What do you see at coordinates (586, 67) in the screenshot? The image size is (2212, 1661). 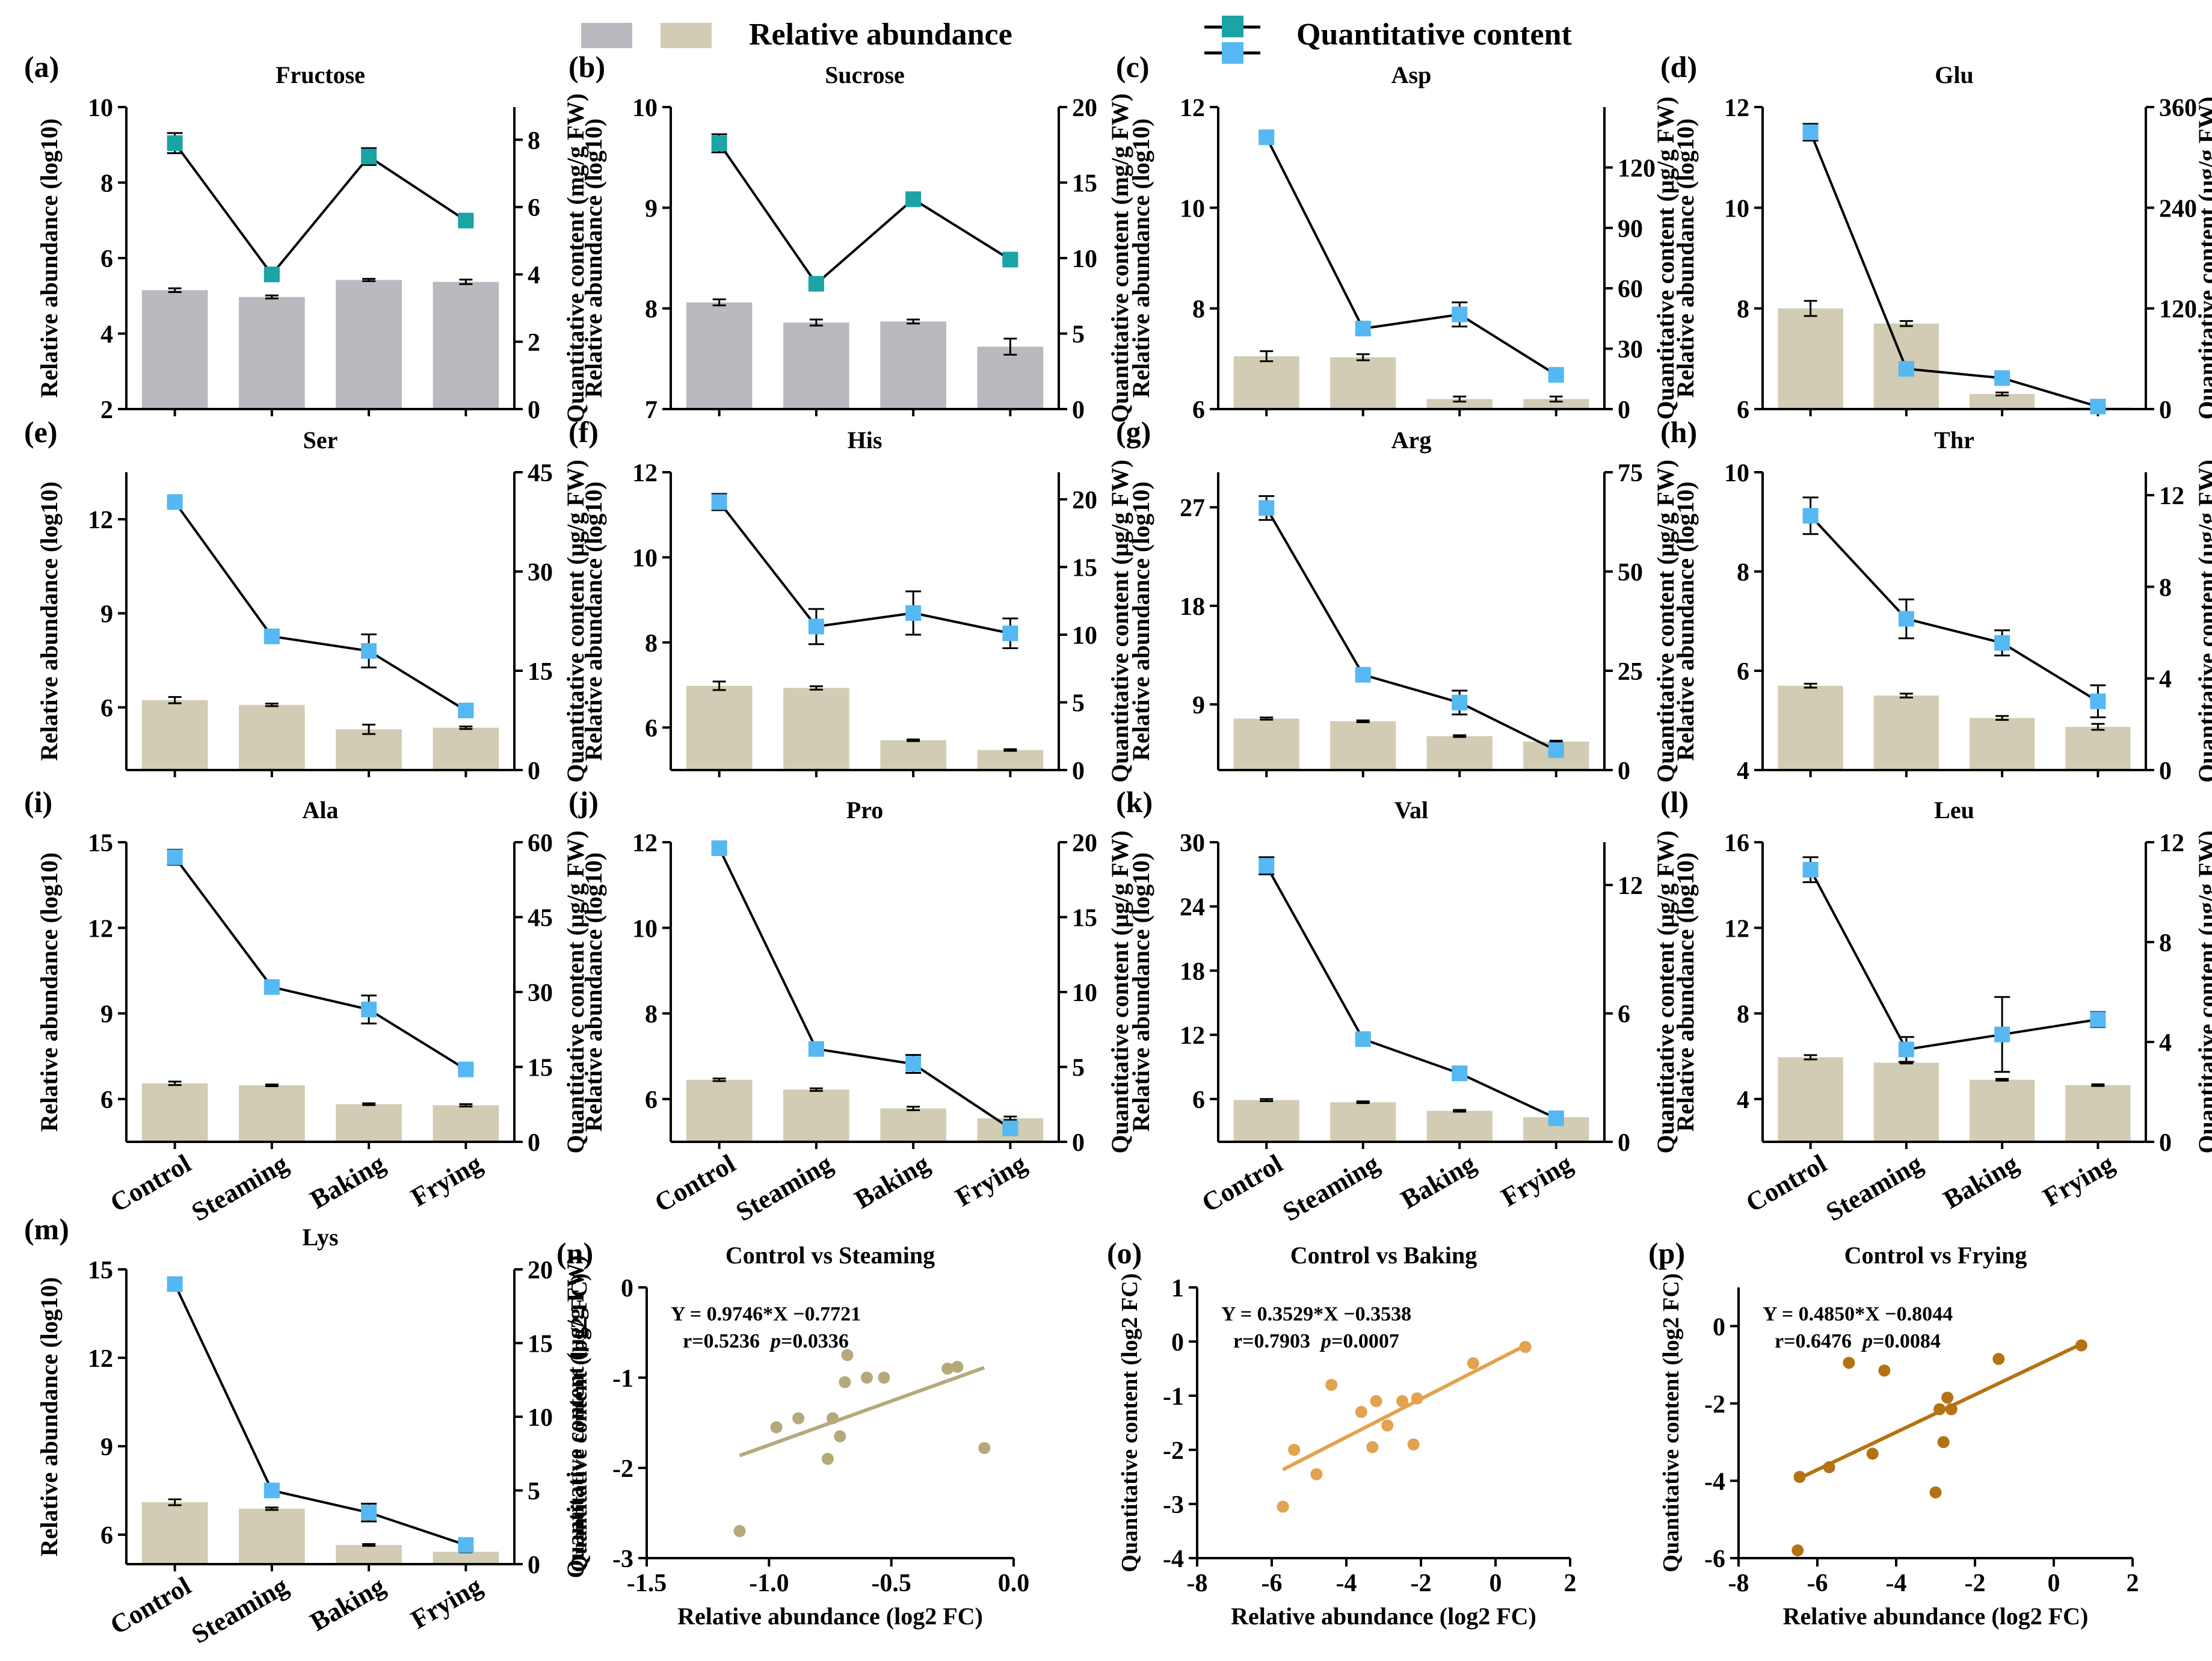 I see `panel-label: (b)` at bounding box center [586, 67].